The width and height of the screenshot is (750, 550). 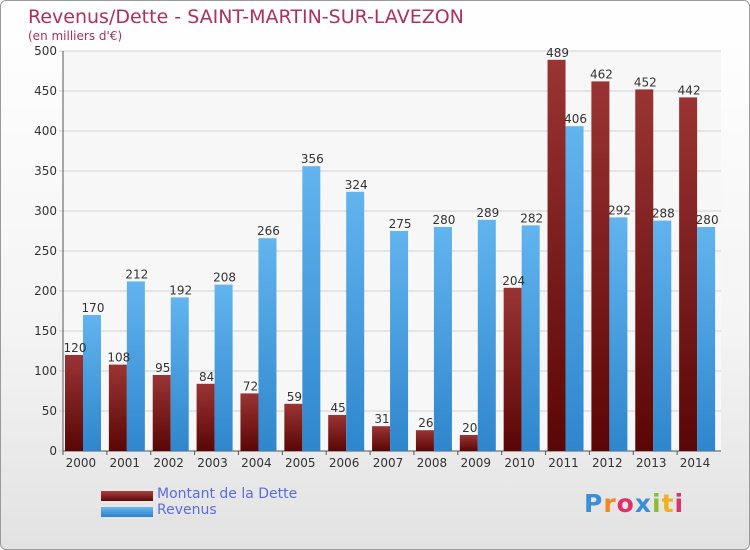 I want to click on data-label-dette: 489, so click(x=557, y=53).